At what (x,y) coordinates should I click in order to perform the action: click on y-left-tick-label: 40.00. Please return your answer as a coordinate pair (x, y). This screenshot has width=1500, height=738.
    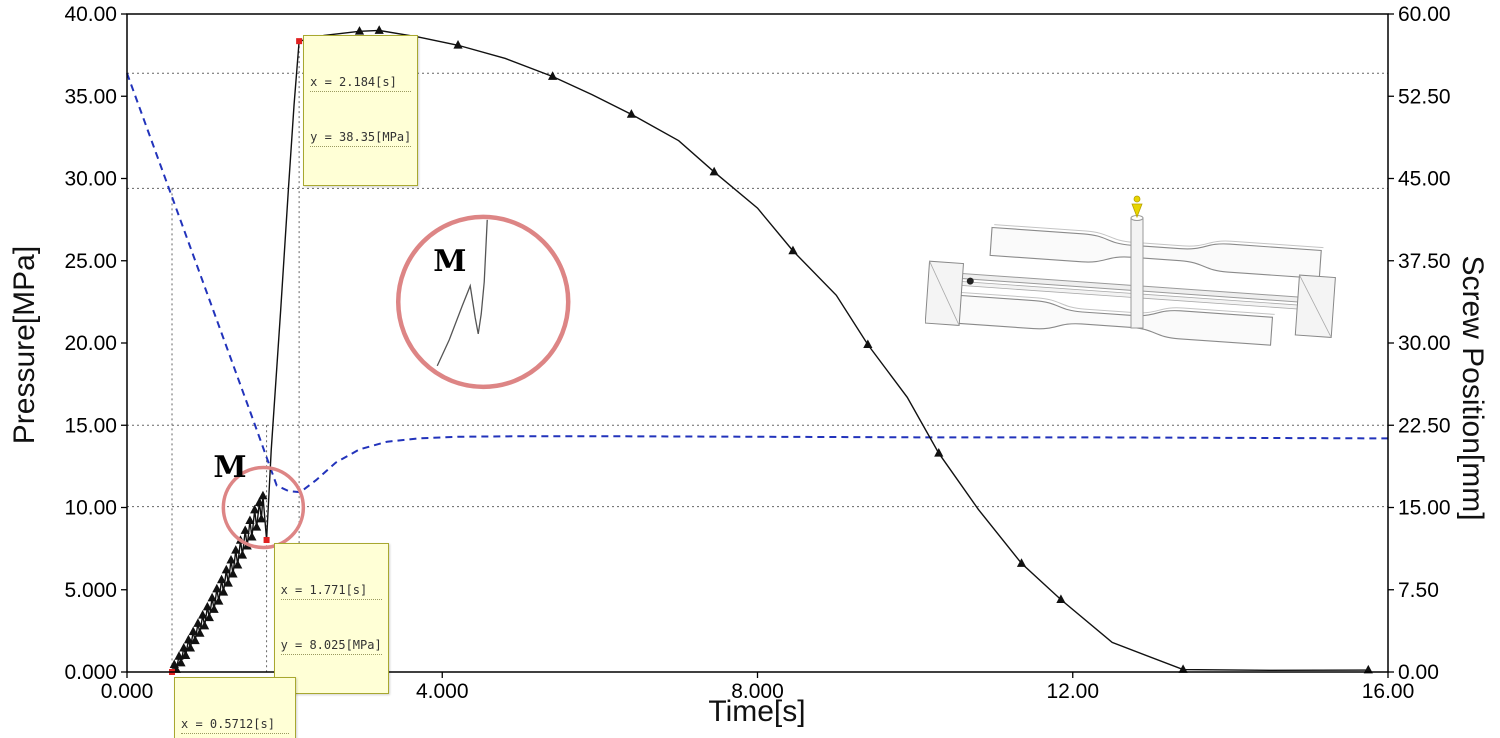
    Looking at the image, I should click on (90, 14).